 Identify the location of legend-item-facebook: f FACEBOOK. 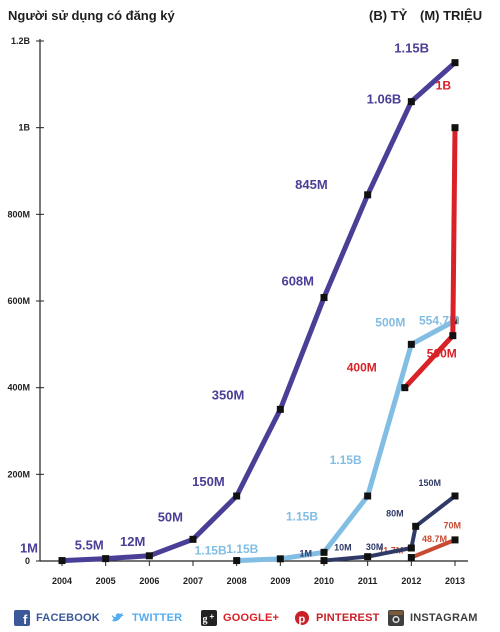
(57, 618).